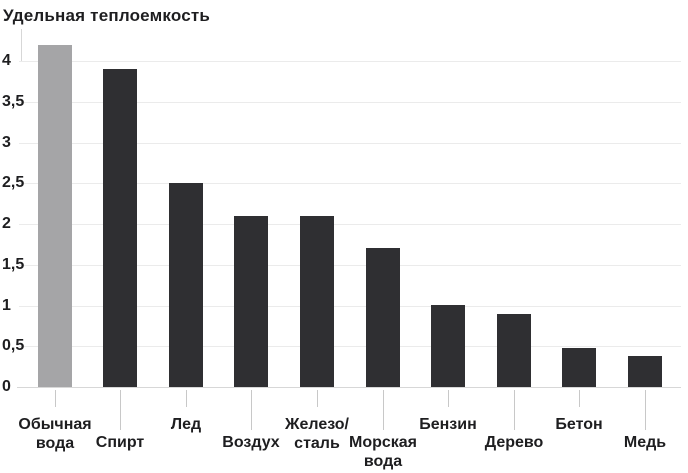  Describe the element at coordinates (13, 345) in the screenshot. I see `y-axis-tick-label: 0,5` at that location.